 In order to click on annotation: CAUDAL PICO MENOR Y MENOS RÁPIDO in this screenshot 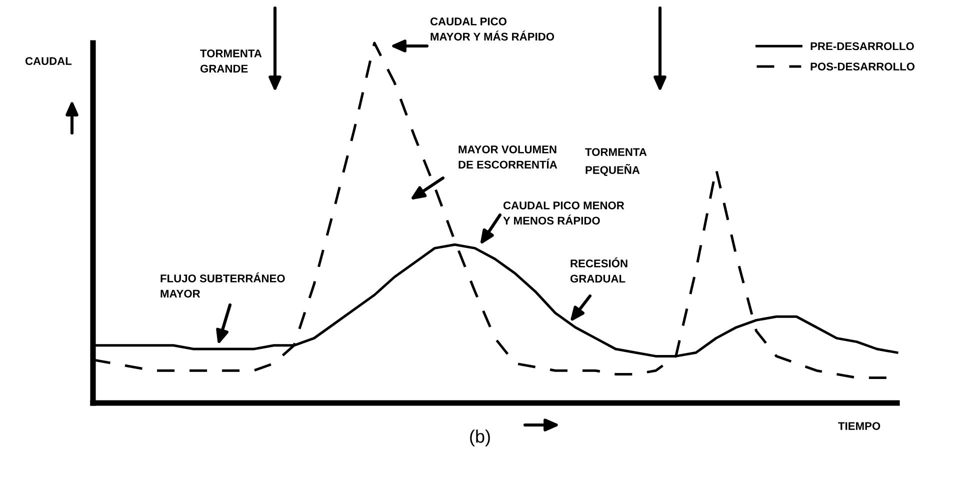, I will do `click(563, 213)`.